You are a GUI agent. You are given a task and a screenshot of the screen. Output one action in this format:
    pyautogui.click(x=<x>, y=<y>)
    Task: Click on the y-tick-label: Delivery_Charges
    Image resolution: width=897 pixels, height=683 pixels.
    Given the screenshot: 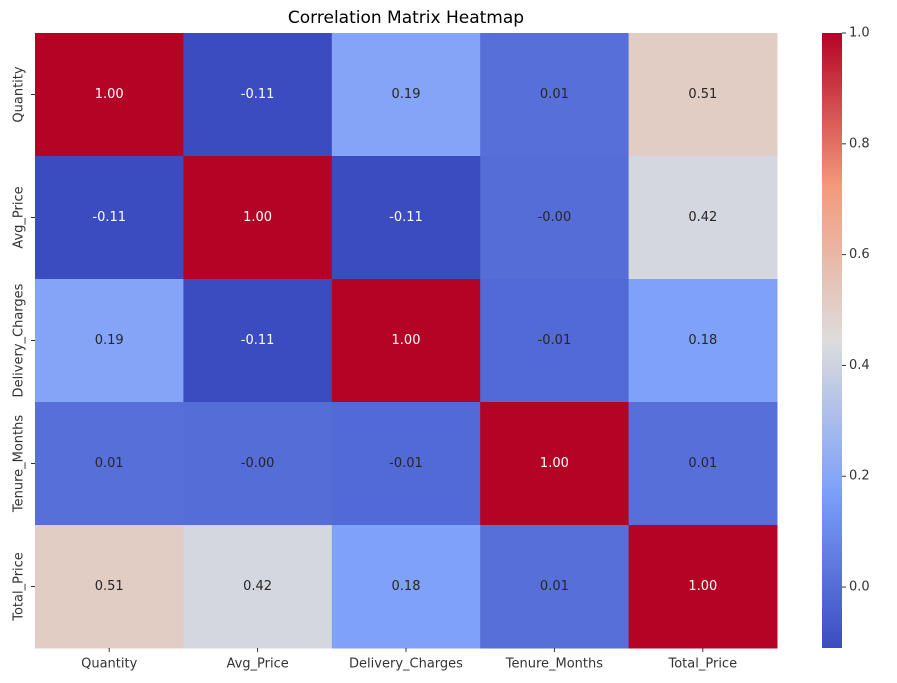 What is the action you would take?
    pyautogui.click(x=19, y=340)
    